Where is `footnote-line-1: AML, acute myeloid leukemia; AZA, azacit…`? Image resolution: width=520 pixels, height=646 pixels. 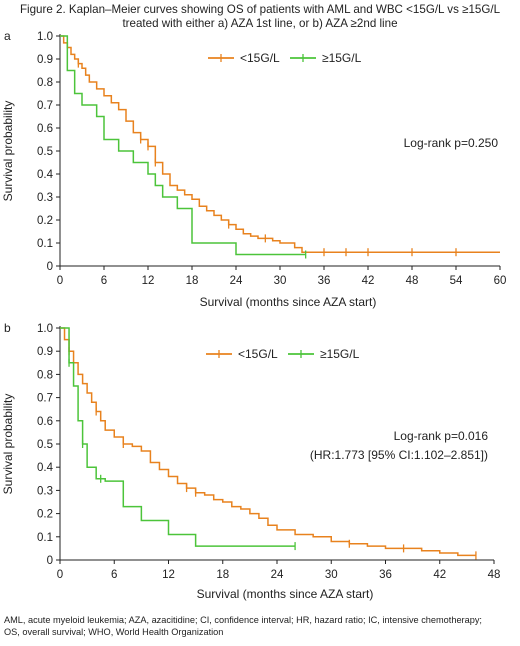 footnote-line-1: AML, acute myeloid leukemia; AZA, azacit… is located at coordinates (243, 620).